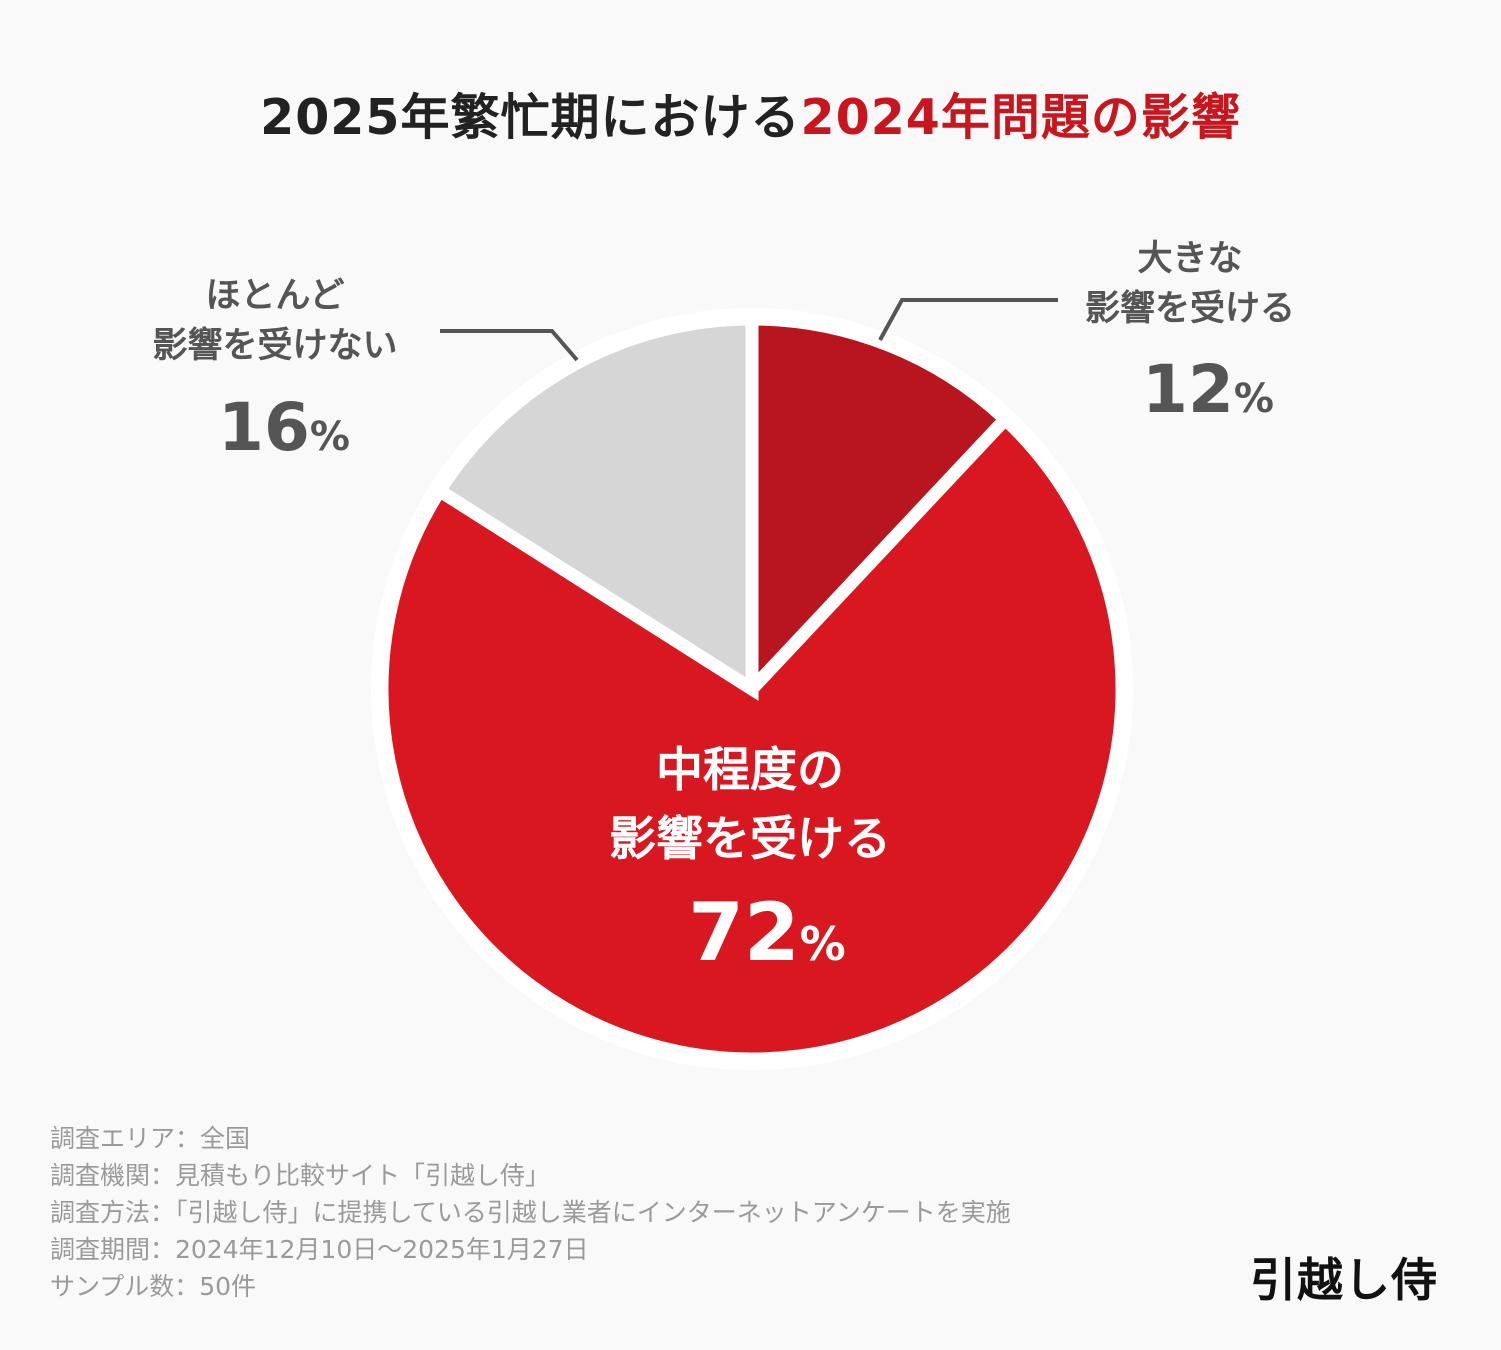 The image size is (1501, 1350). I want to click on value-medium: 72%, so click(766, 932).